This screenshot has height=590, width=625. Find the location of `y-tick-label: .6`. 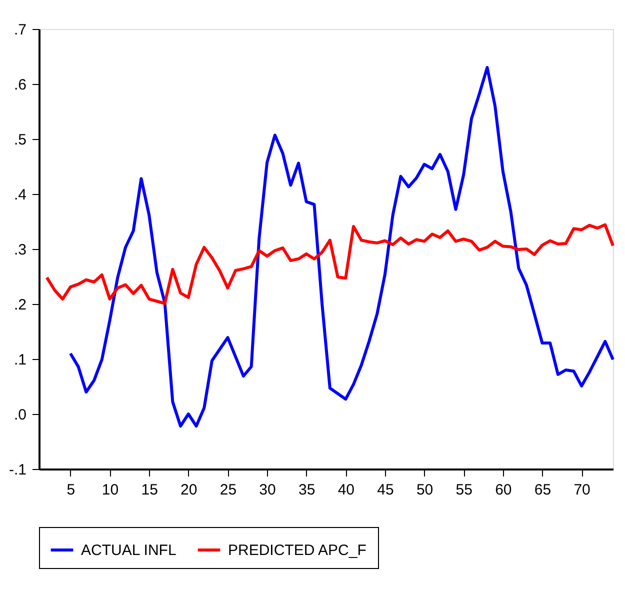

y-tick-label: .6 is located at coordinates (20, 85).